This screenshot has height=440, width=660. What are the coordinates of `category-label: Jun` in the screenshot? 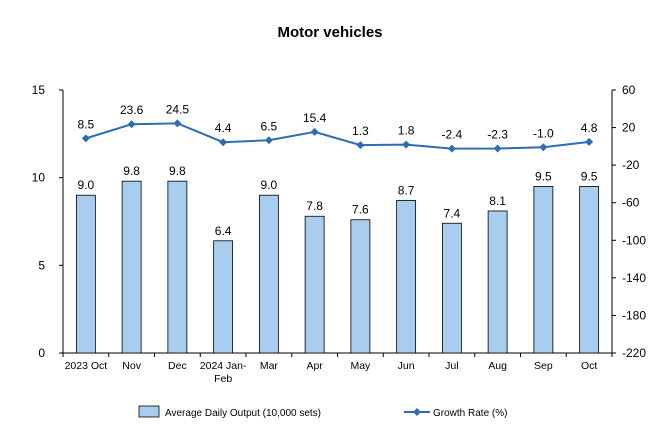 It's located at (406, 366).